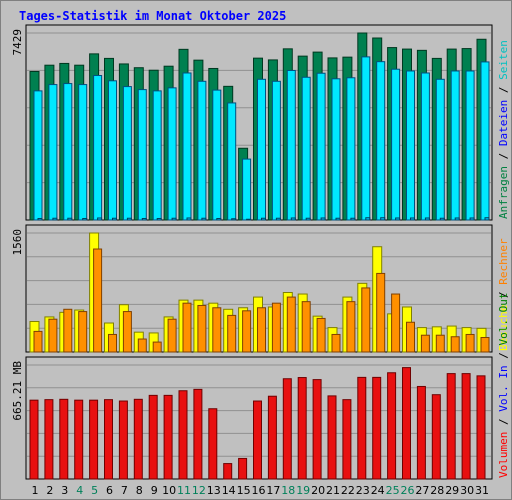 The width and height of the screenshot is (512, 500). I want to click on x-tick-label: 14, so click(229, 490).